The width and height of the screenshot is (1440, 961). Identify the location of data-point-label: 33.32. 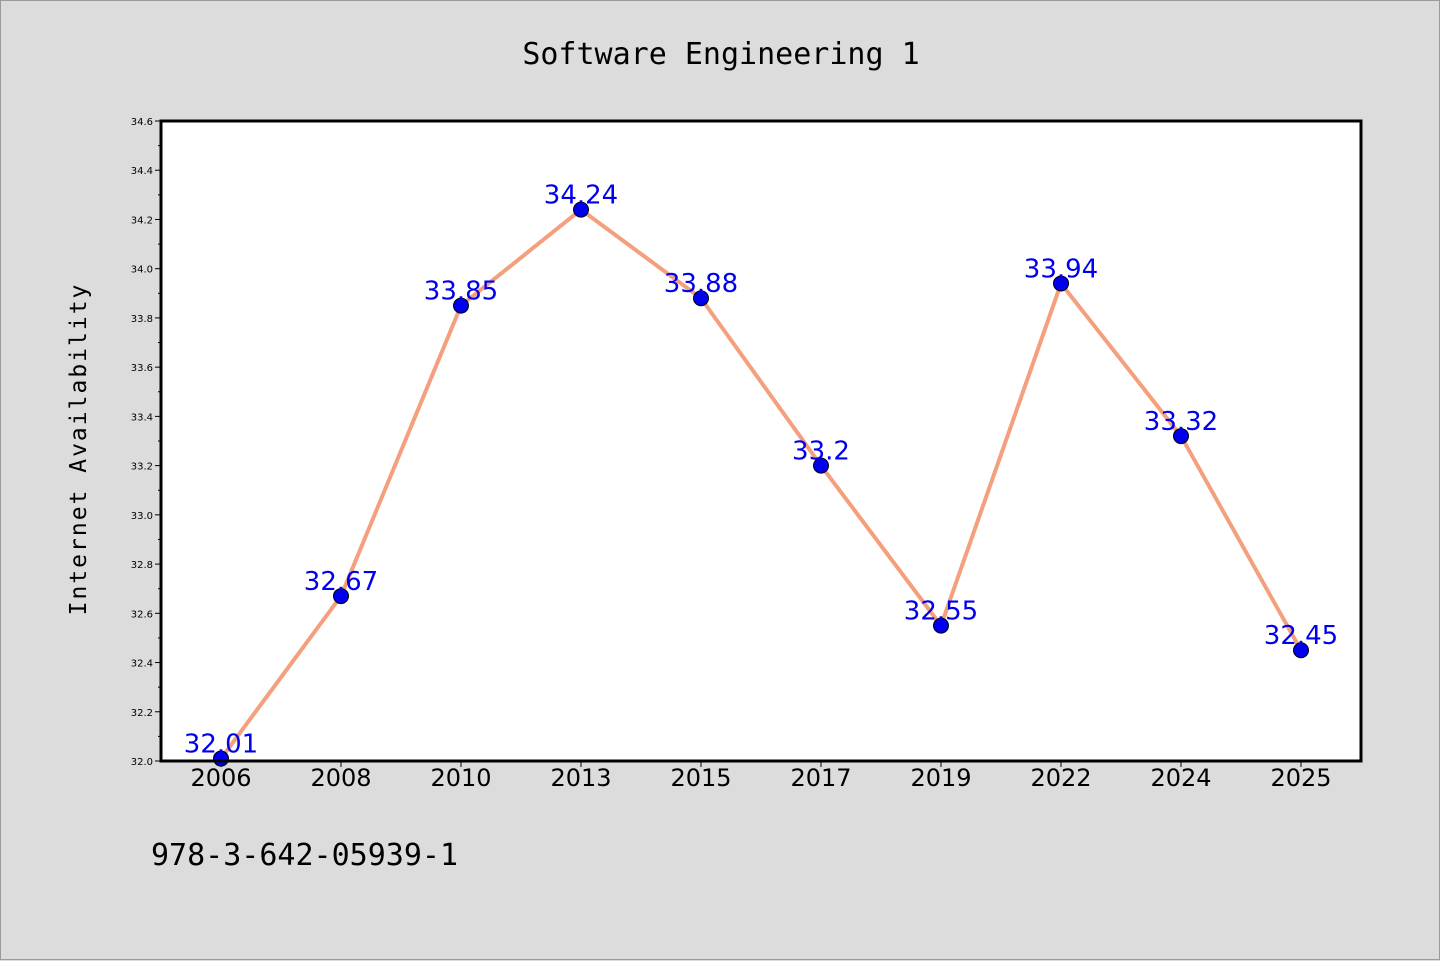
(1181, 422).